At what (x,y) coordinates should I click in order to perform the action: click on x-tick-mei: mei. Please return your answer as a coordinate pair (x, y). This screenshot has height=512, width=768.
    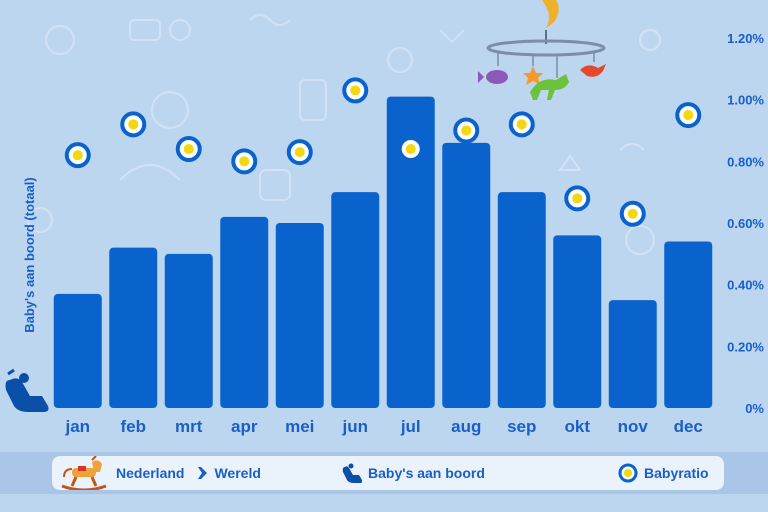
    Looking at the image, I should click on (299, 426).